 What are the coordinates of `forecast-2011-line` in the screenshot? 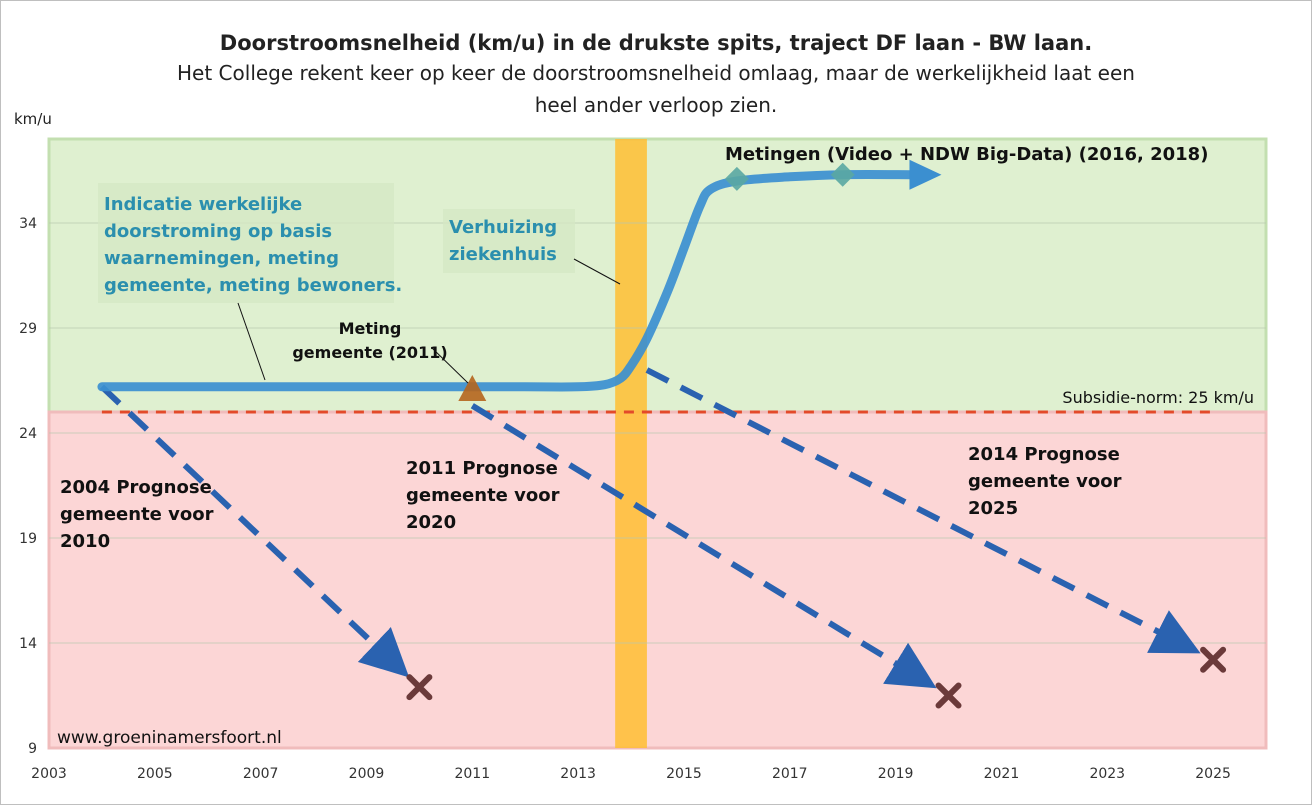 It's located at (703, 546).